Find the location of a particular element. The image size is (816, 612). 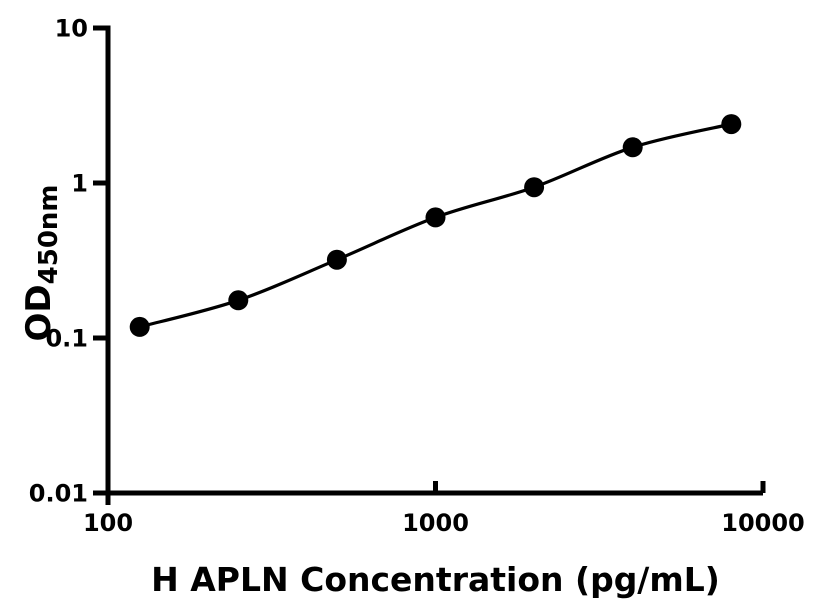

y-tick-label: 10 is located at coordinates (71, 29).